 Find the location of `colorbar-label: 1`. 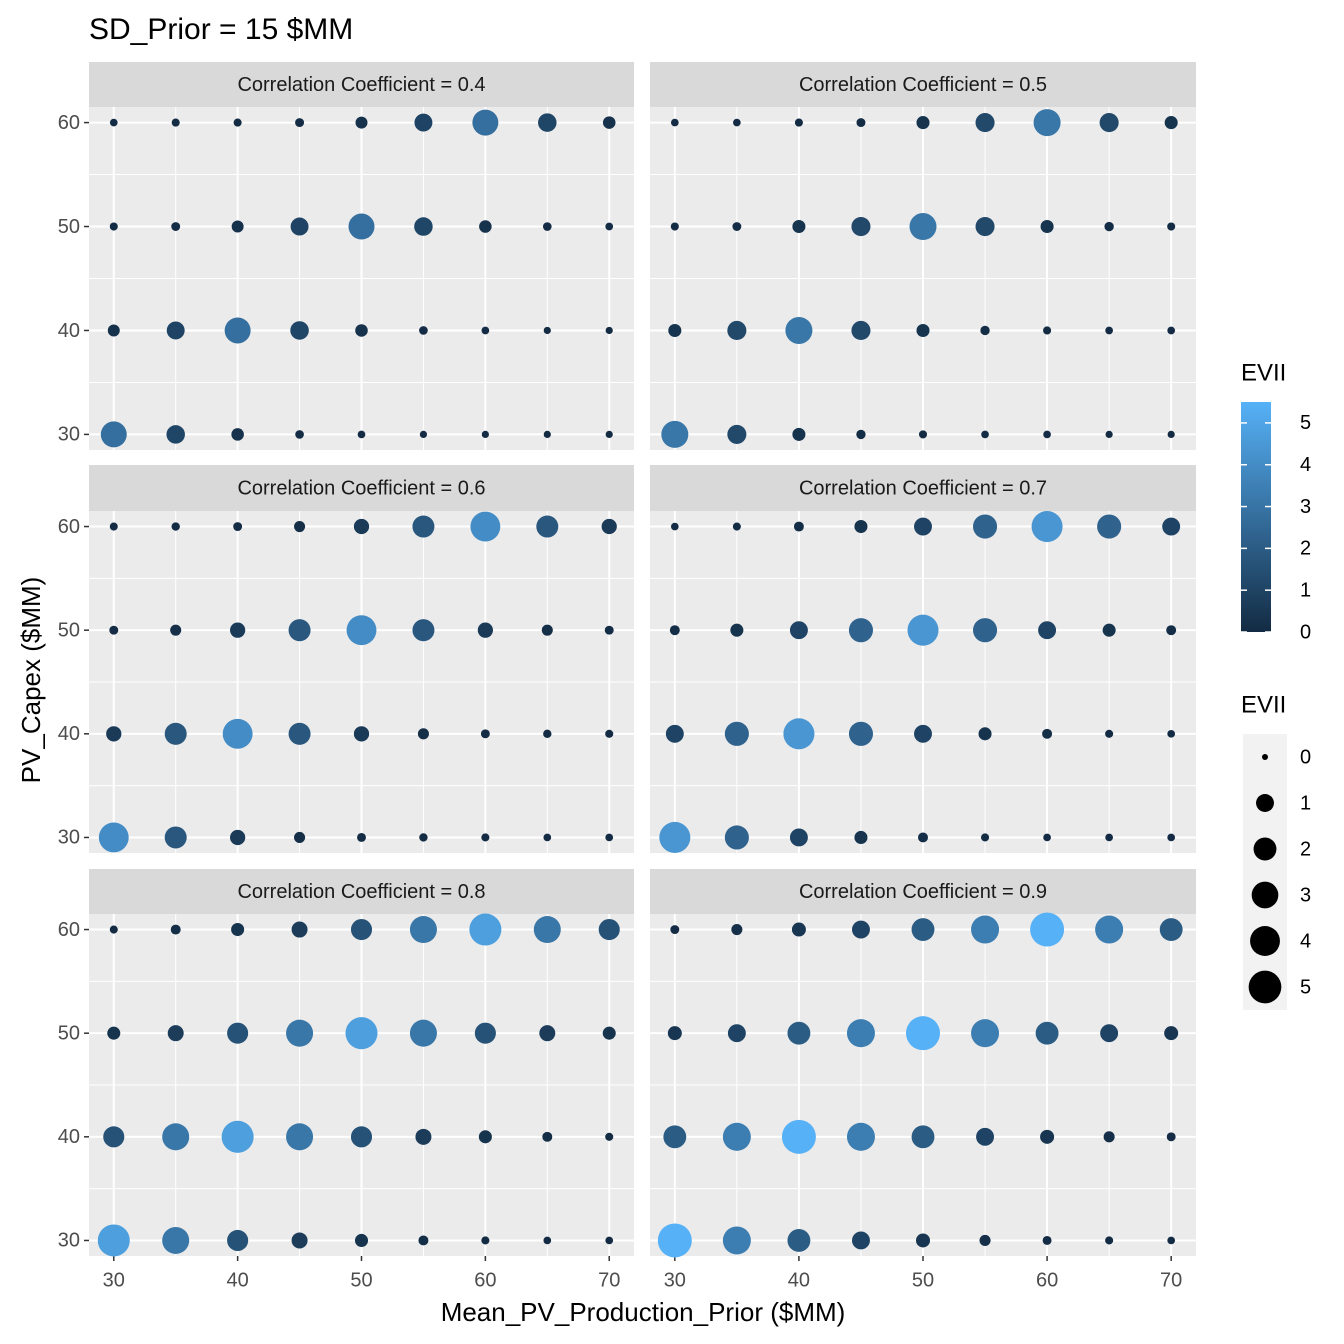

colorbar-label: 1 is located at coordinates (1305, 590).